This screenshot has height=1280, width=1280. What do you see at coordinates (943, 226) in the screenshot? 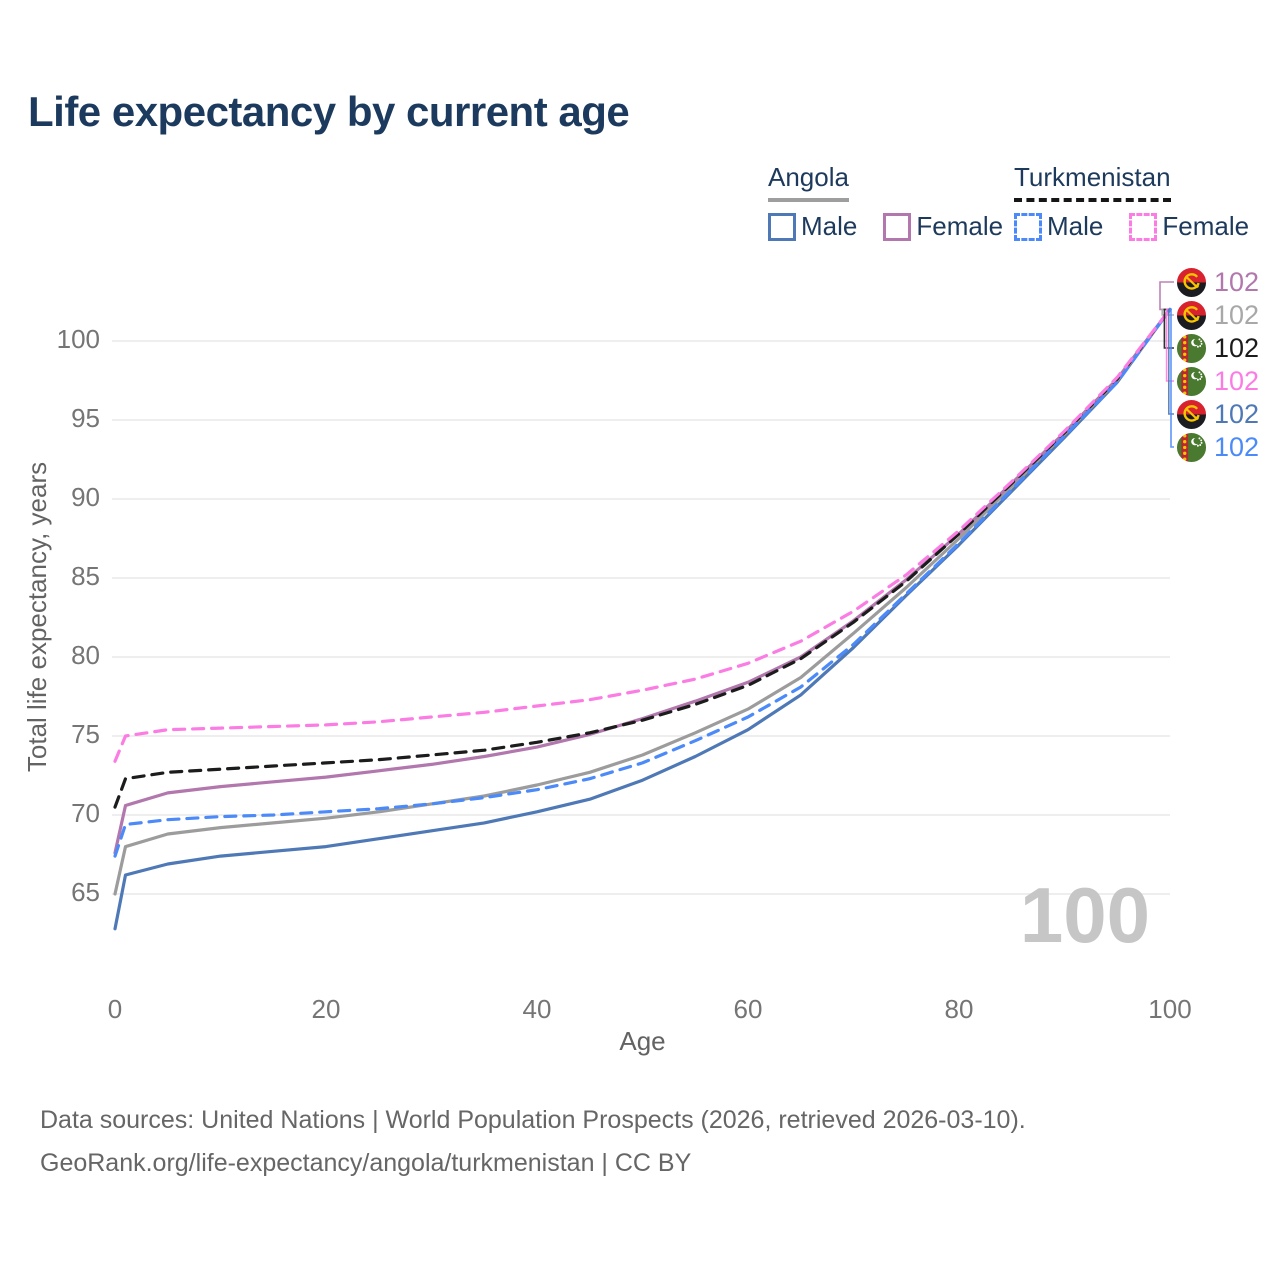
I see `legend-item-angola-female: Female` at bounding box center [943, 226].